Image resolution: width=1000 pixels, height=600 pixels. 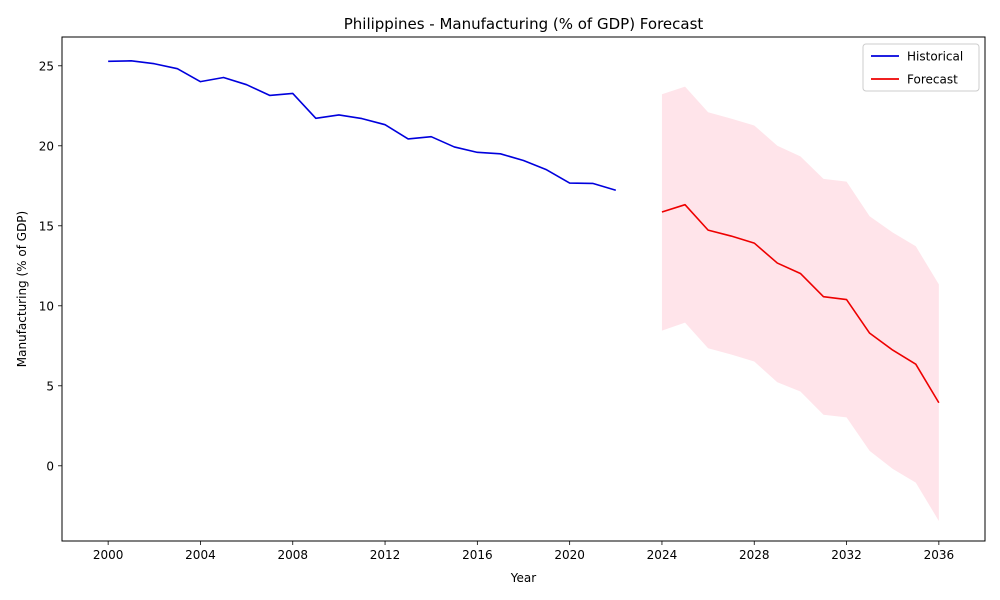 What do you see at coordinates (662, 555) in the screenshot?
I see `x-tick-label: 2024` at bounding box center [662, 555].